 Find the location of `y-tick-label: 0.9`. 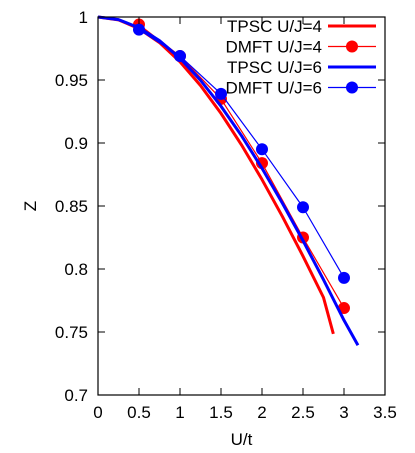

y-tick-label: 0.9 is located at coordinates (76, 143).